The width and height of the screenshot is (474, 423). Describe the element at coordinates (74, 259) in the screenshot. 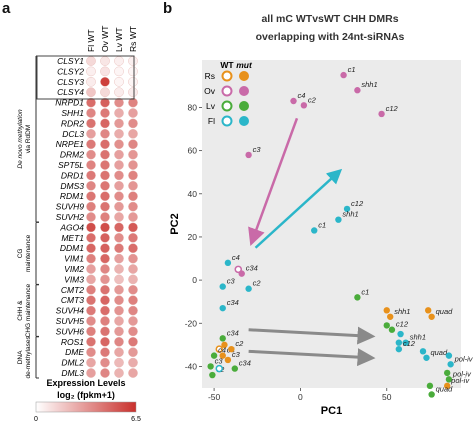

I see `heatmap-gene-label: VIM1` at that location.